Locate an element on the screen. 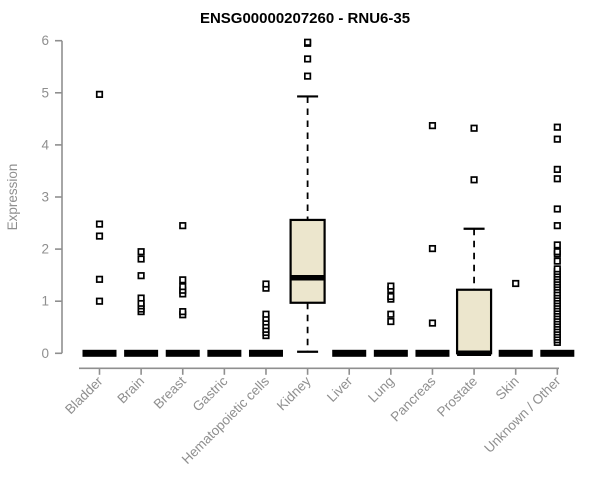 This screenshot has width=600, height=500. y-tick-label: 5 is located at coordinates (45, 92).